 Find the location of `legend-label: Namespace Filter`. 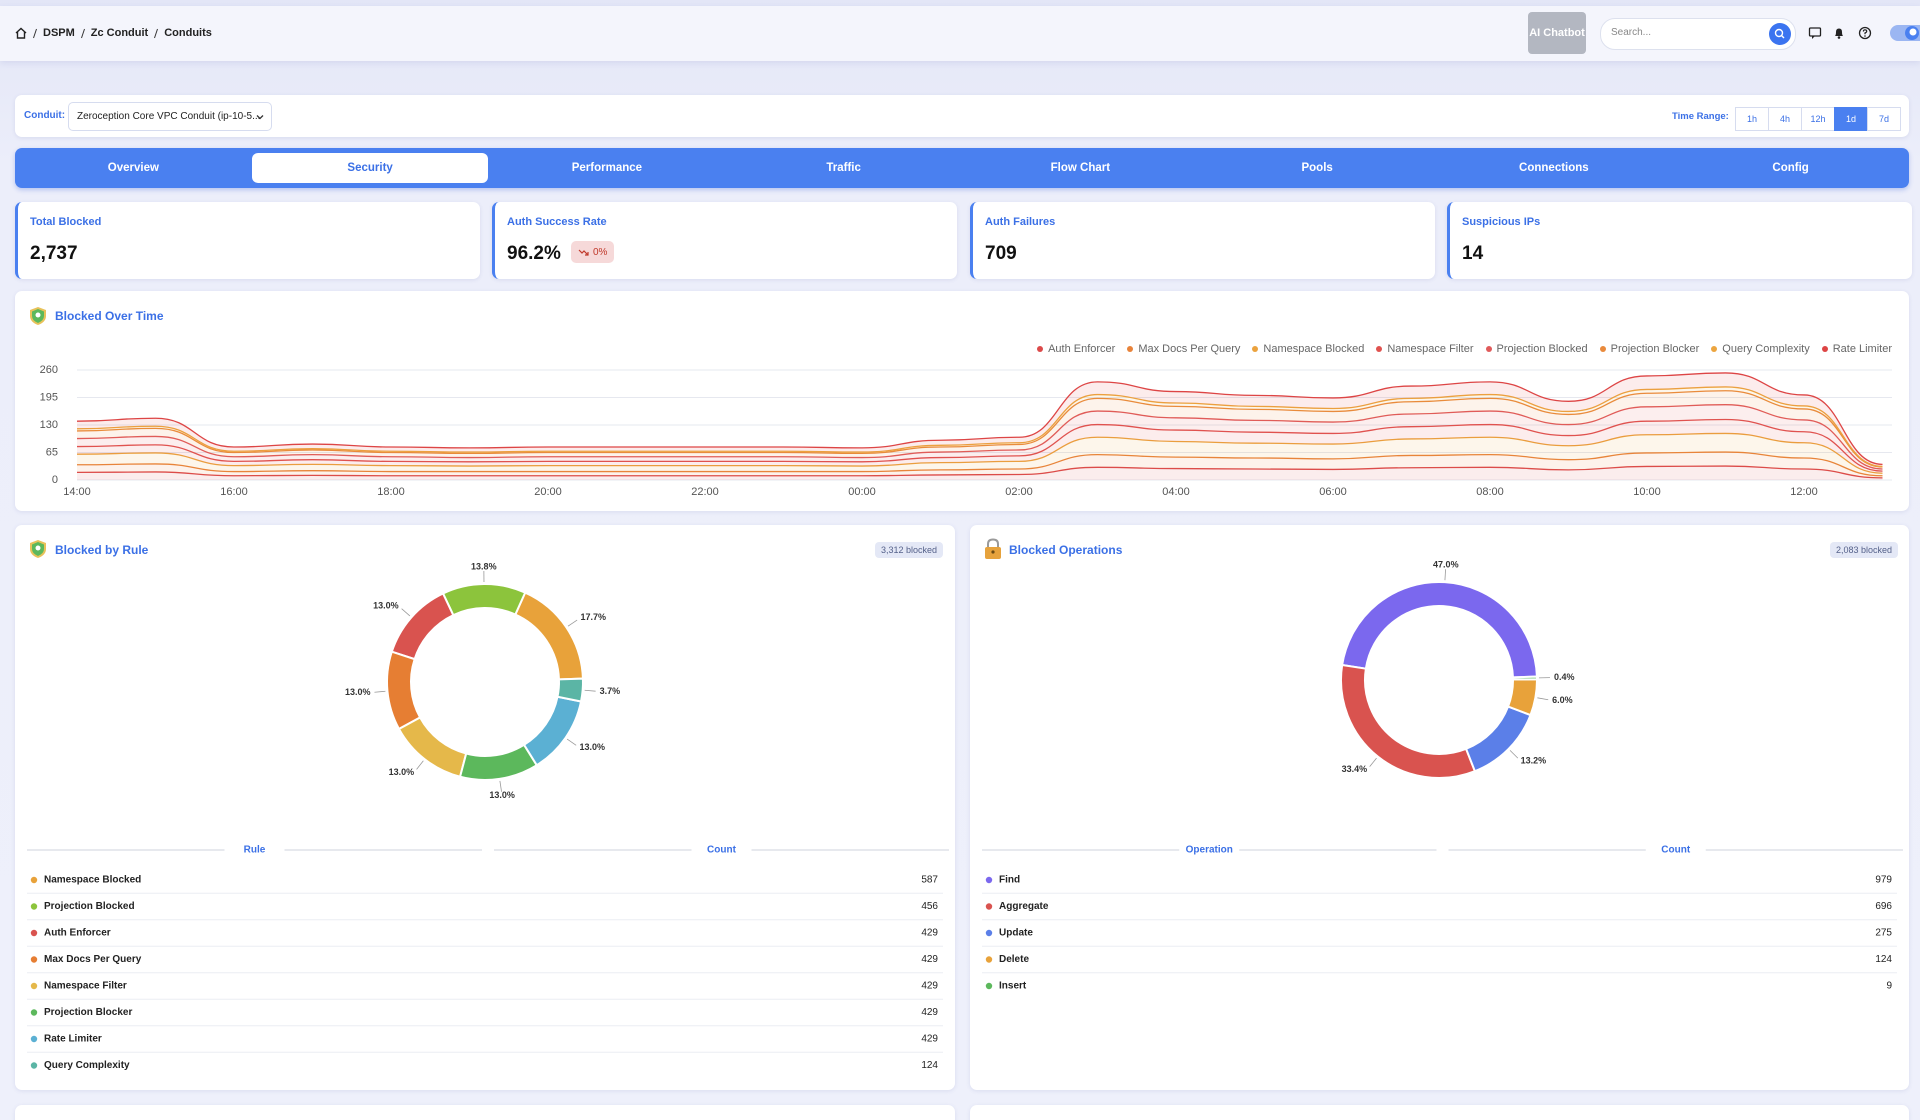

legend-label: Namespace Filter is located at coordinates (1430, 349).